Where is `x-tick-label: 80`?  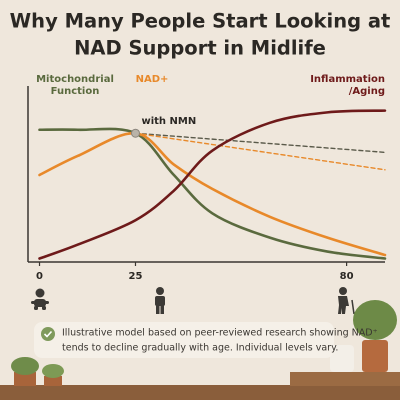 x-tick-label: 80 is located at coordinates (347, 276).